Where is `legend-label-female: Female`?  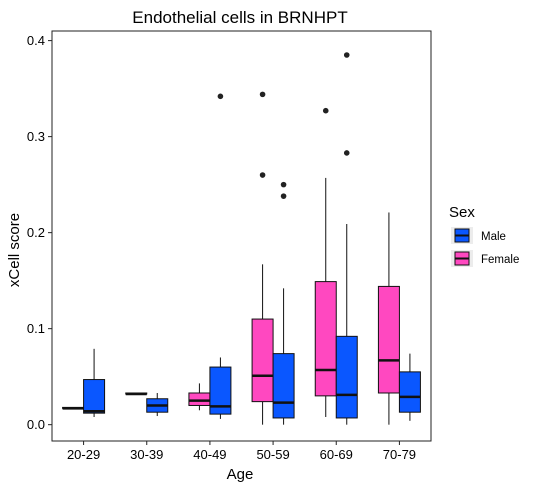
legend-label-female: Female is located at coordinates (500, 260).